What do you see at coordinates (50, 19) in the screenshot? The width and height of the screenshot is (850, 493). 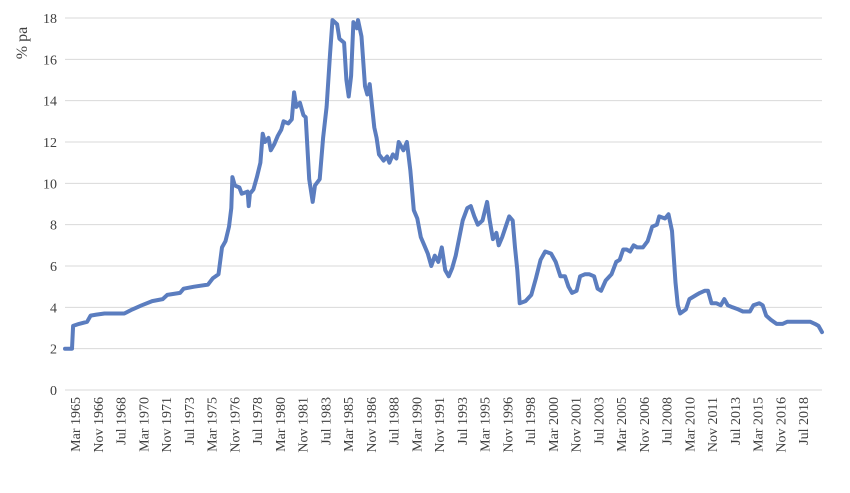 I see `y-tick-label: 18` at bounding box center [50, 19].